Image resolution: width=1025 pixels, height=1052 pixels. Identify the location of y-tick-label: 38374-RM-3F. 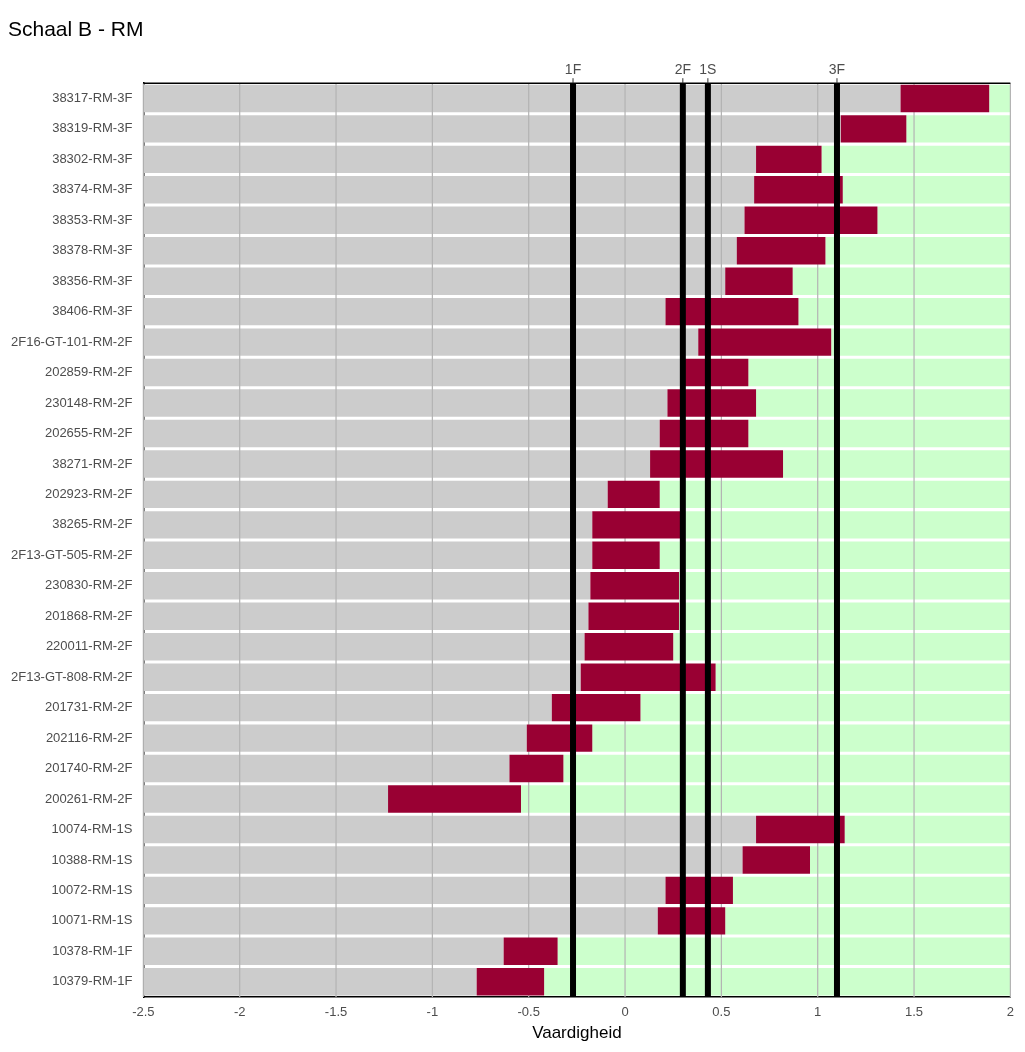
(92, 189).